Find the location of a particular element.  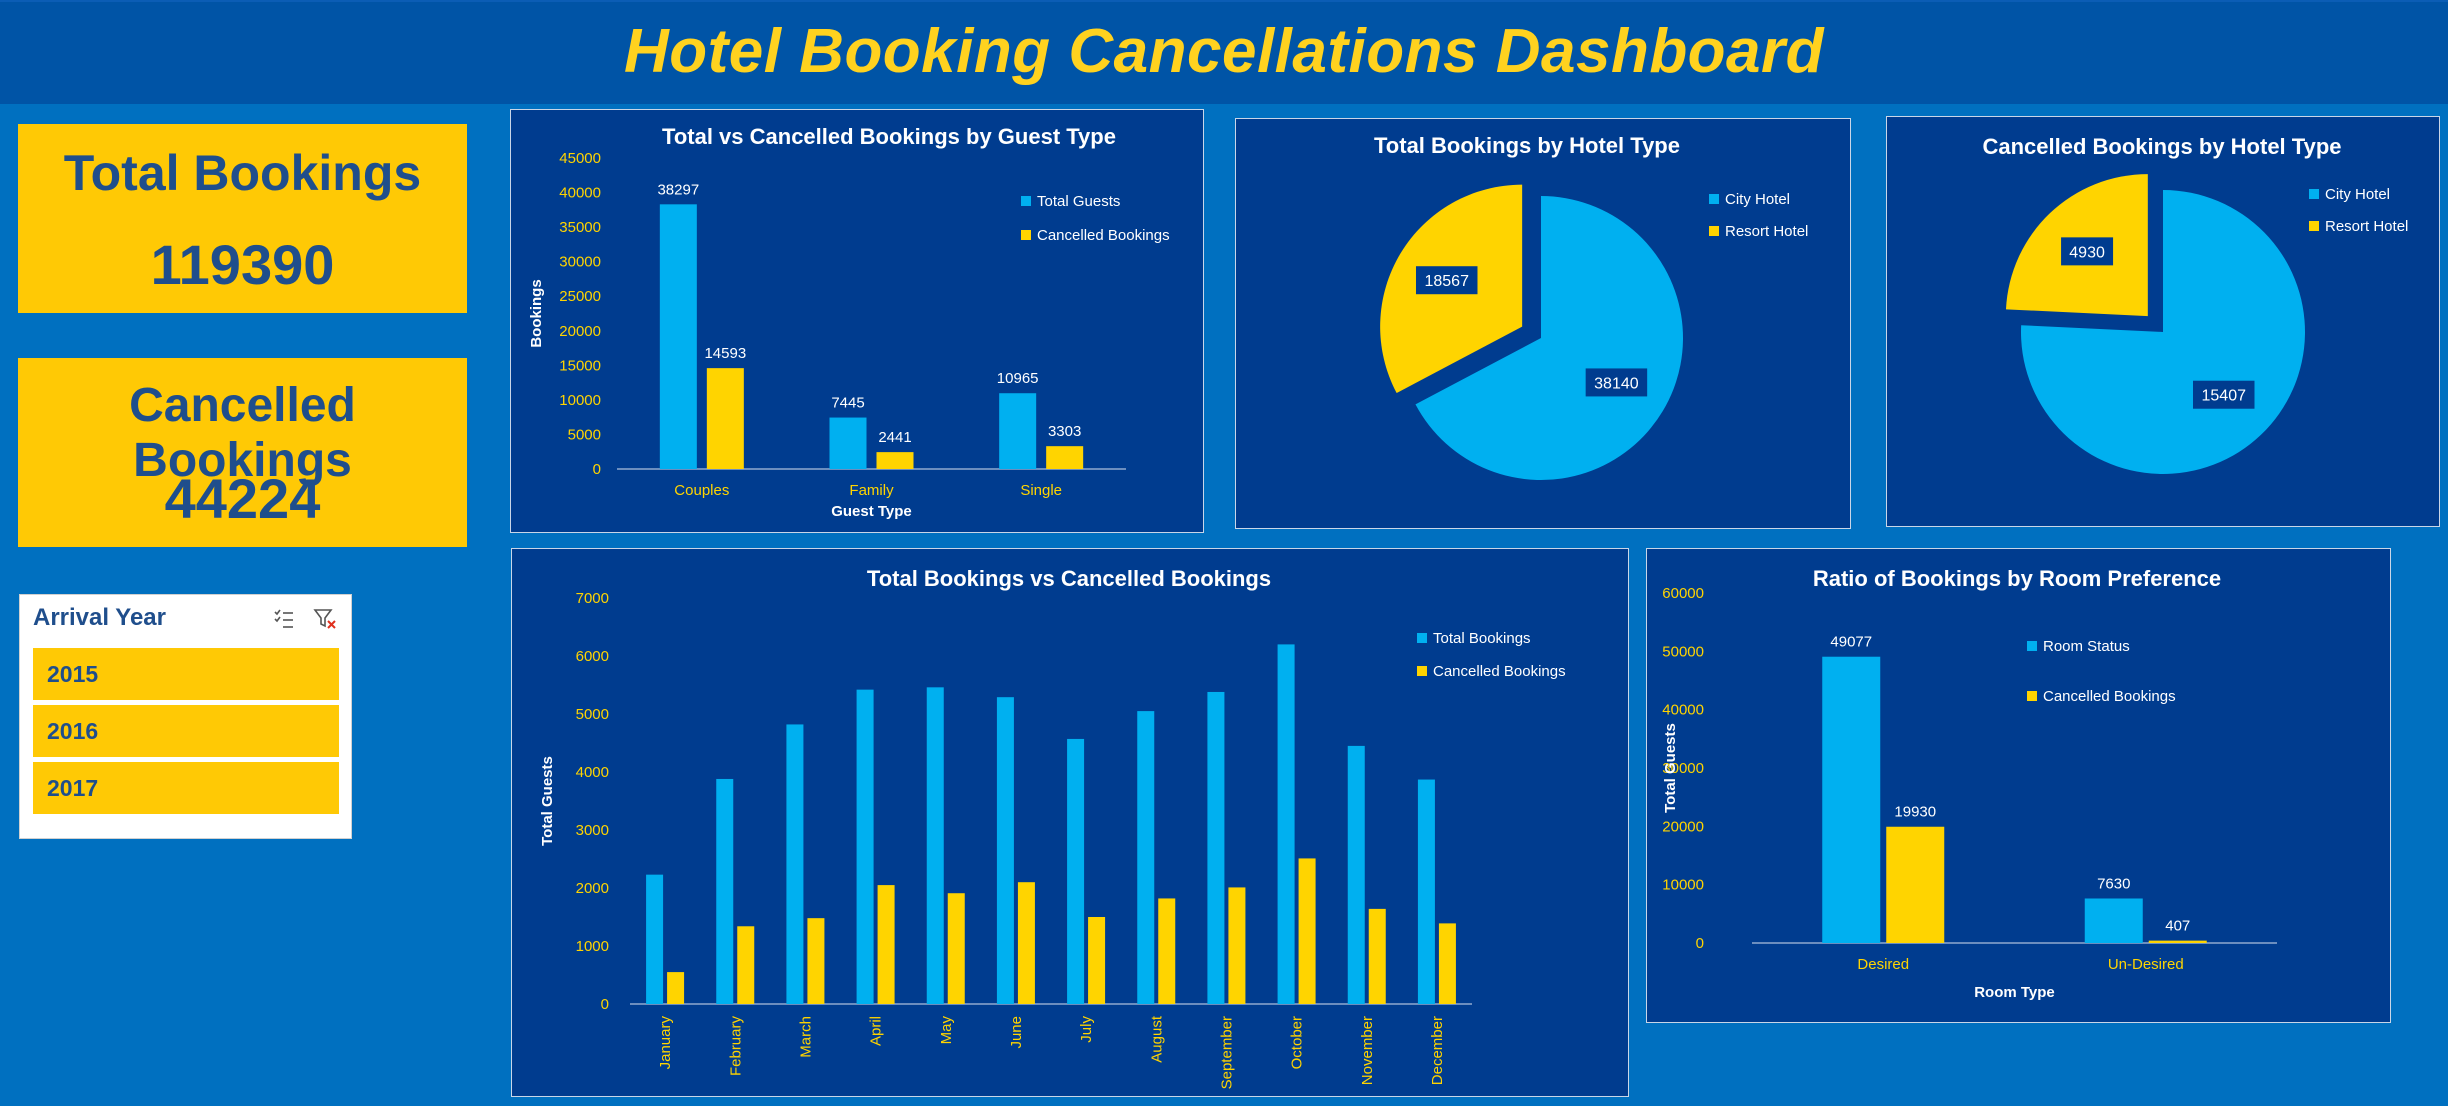

dashboard-header: Hotel Booking Cancellations Dashboard is located at coordinates (1224, 52).